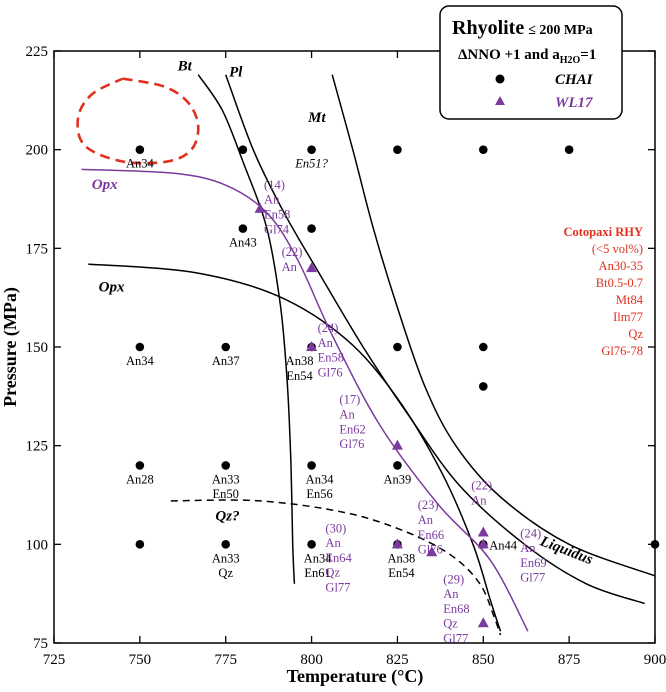 The width and height of the screenshot is (666, 692). Describe the element at coordinates (226, 479) in the screenshot. I see `point-label-chai: An33` at that location.